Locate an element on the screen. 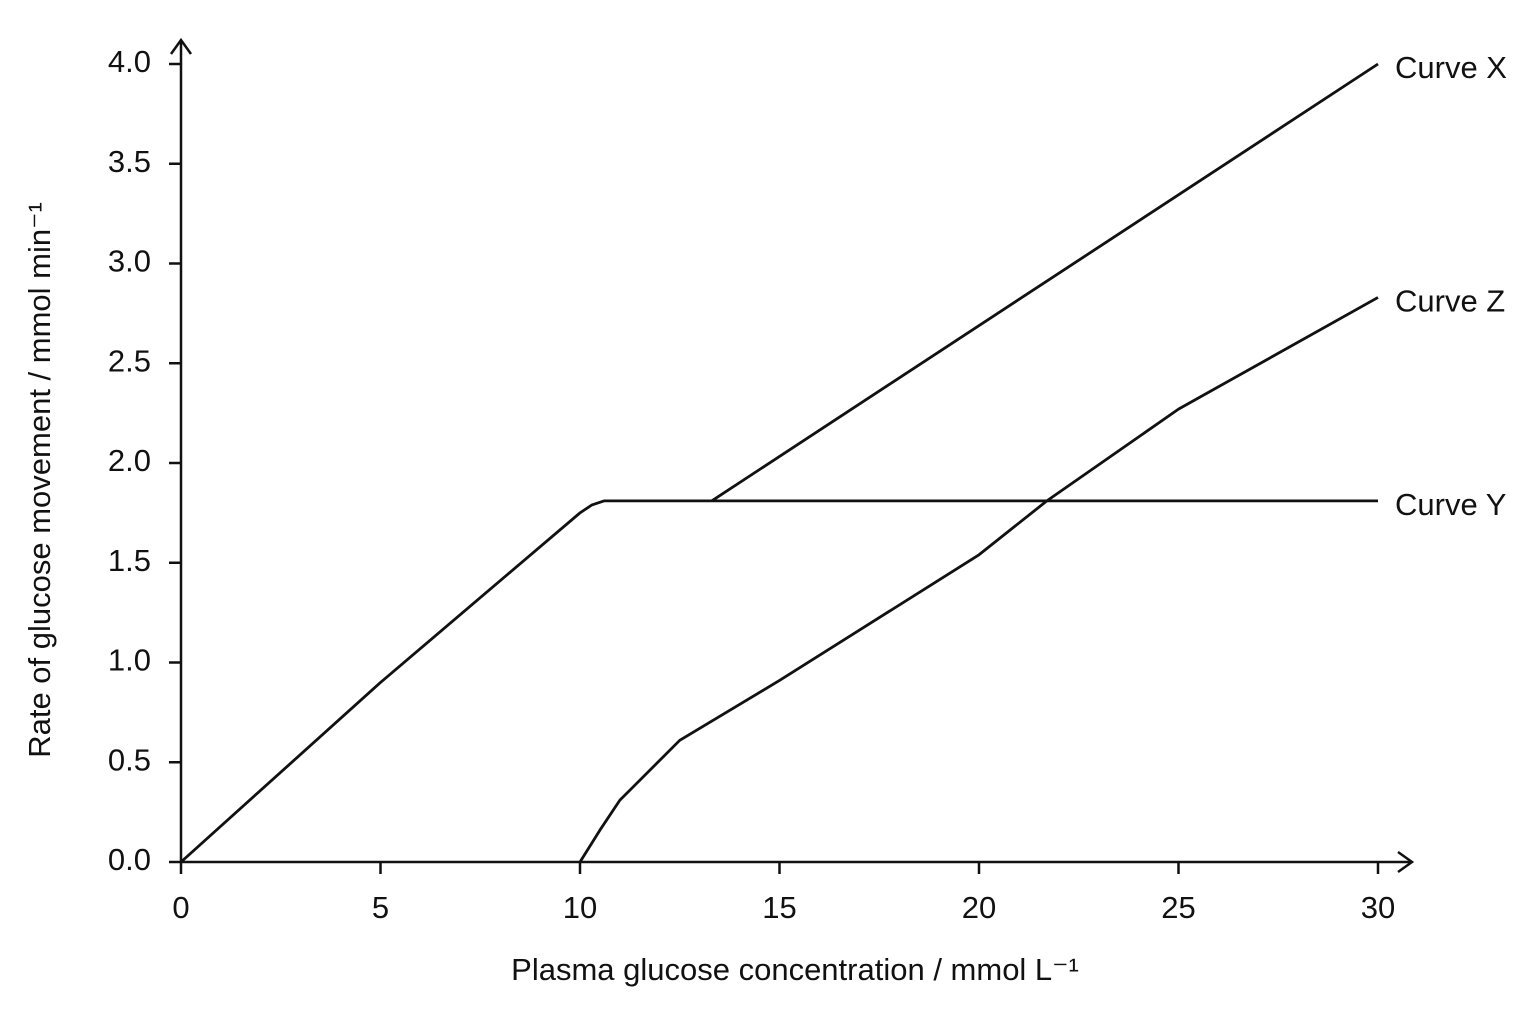 Image resolution: width=1536 pixels, height=1024 pixels. y-tick-label: 1.5 is located at coordinates (129, 560).